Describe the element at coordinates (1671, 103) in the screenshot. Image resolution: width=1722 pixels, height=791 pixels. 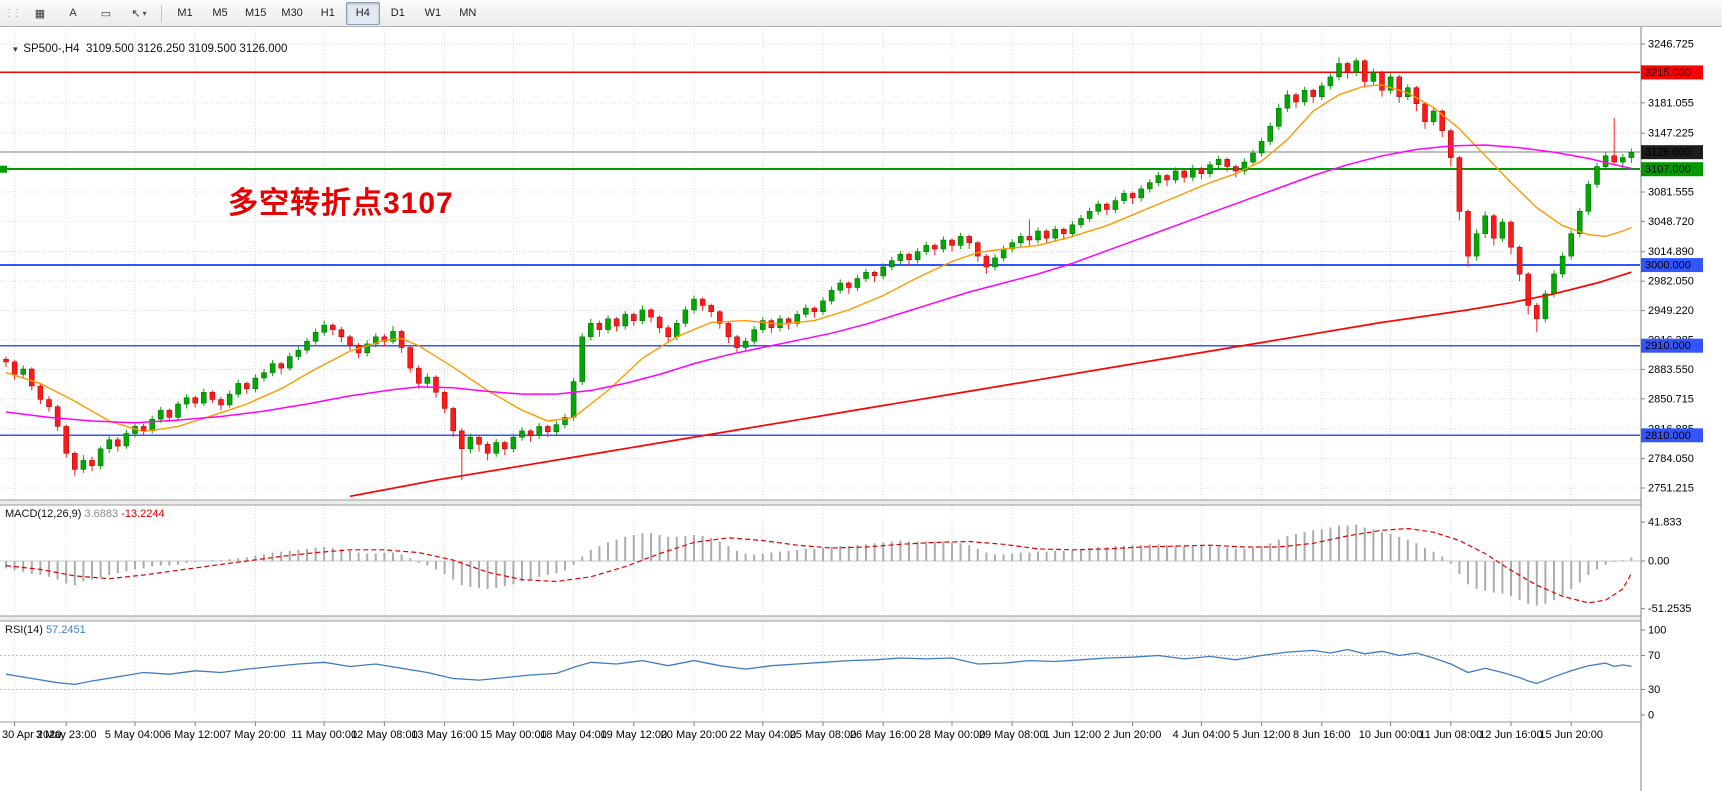
I see `price-axis-label: 3181.055` at that location.